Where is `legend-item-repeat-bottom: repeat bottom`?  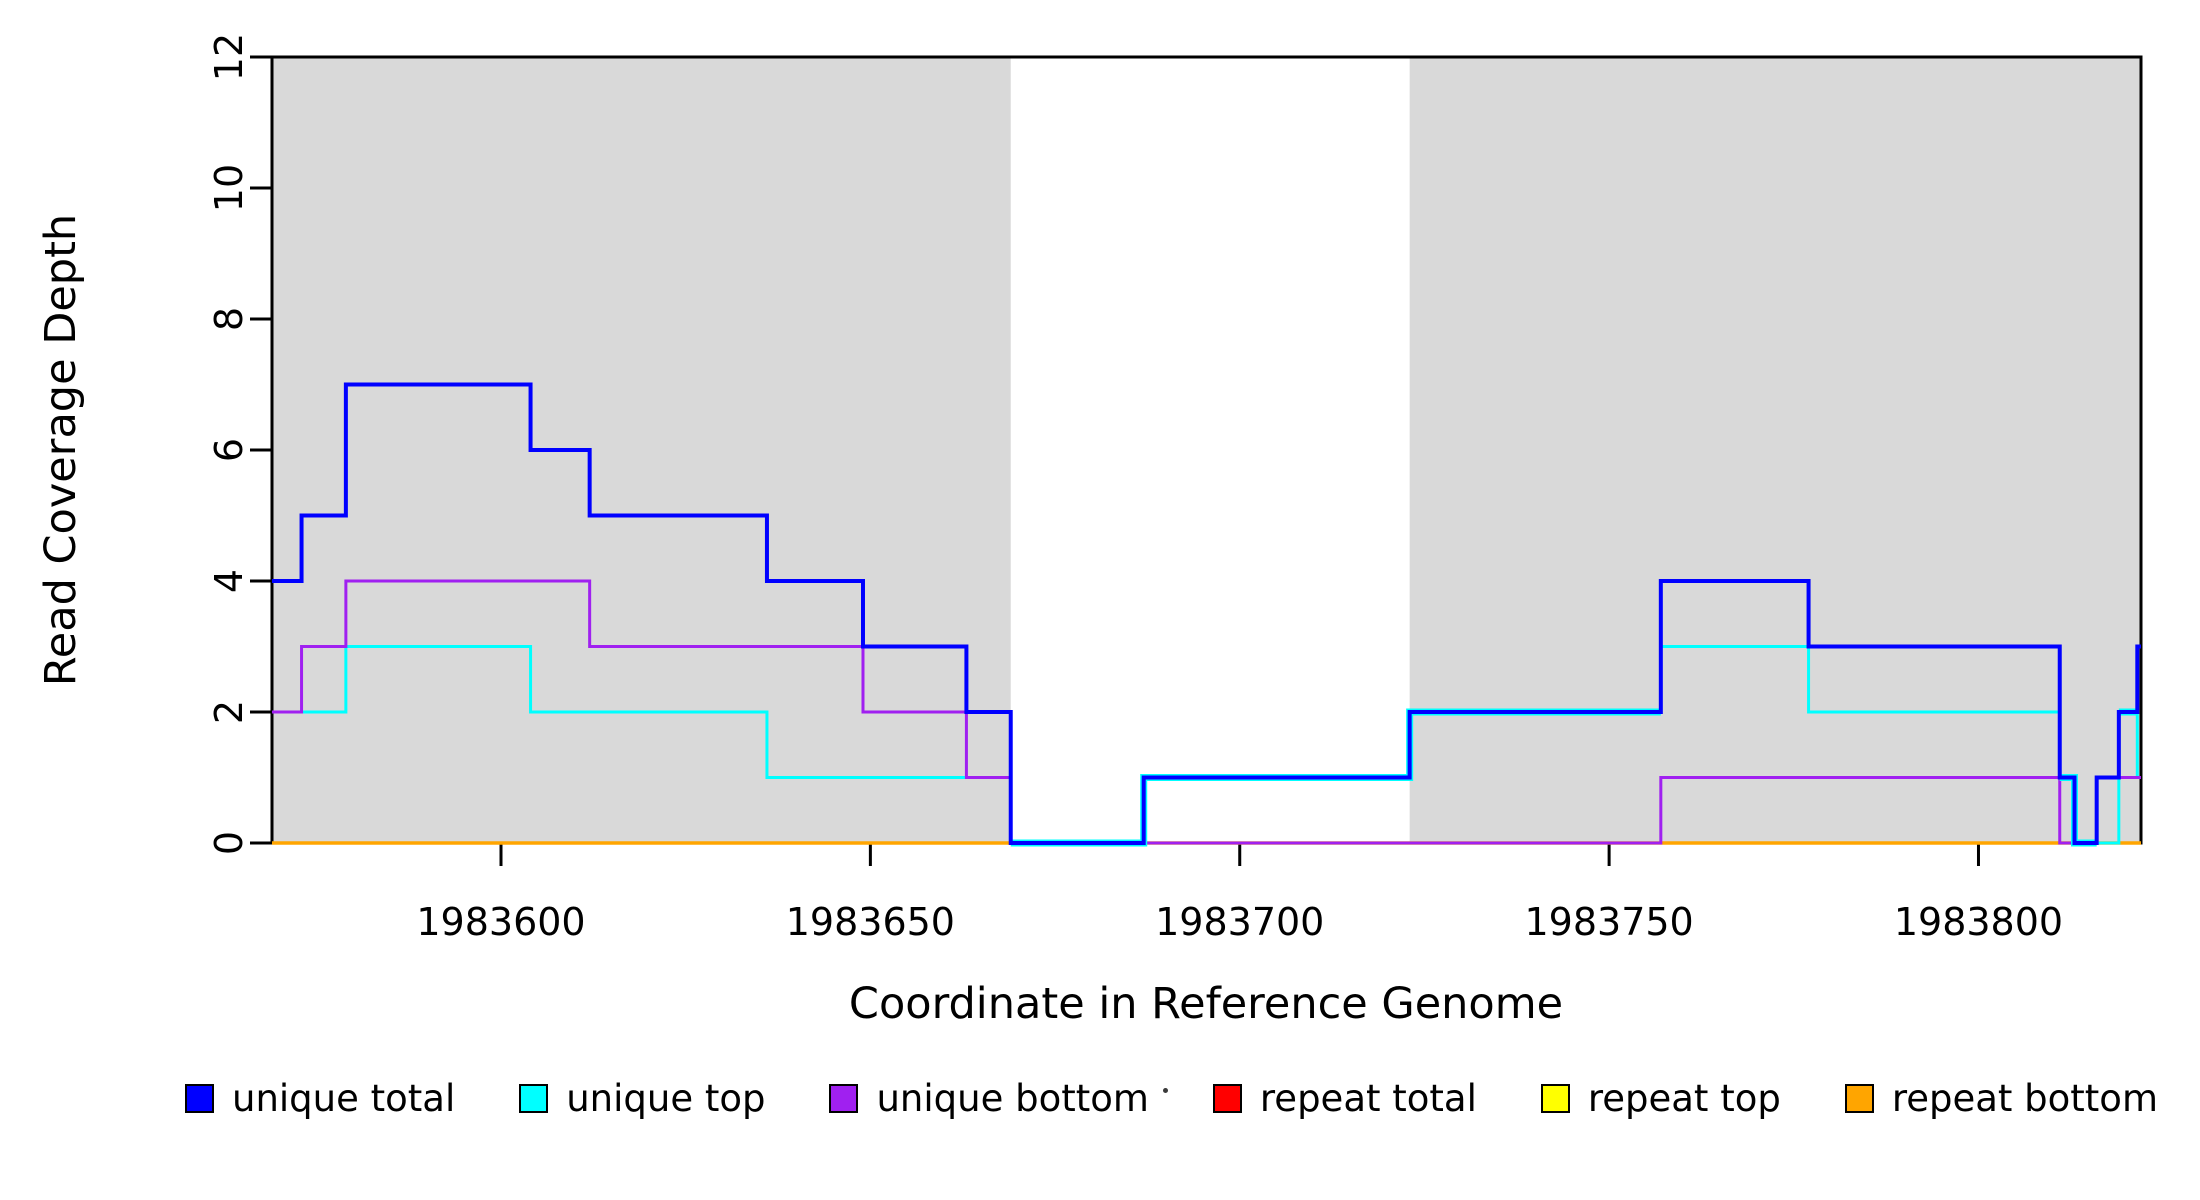 legend-item-repeat-bottom: repeat bottom is located at coordinates (2001, 1098).